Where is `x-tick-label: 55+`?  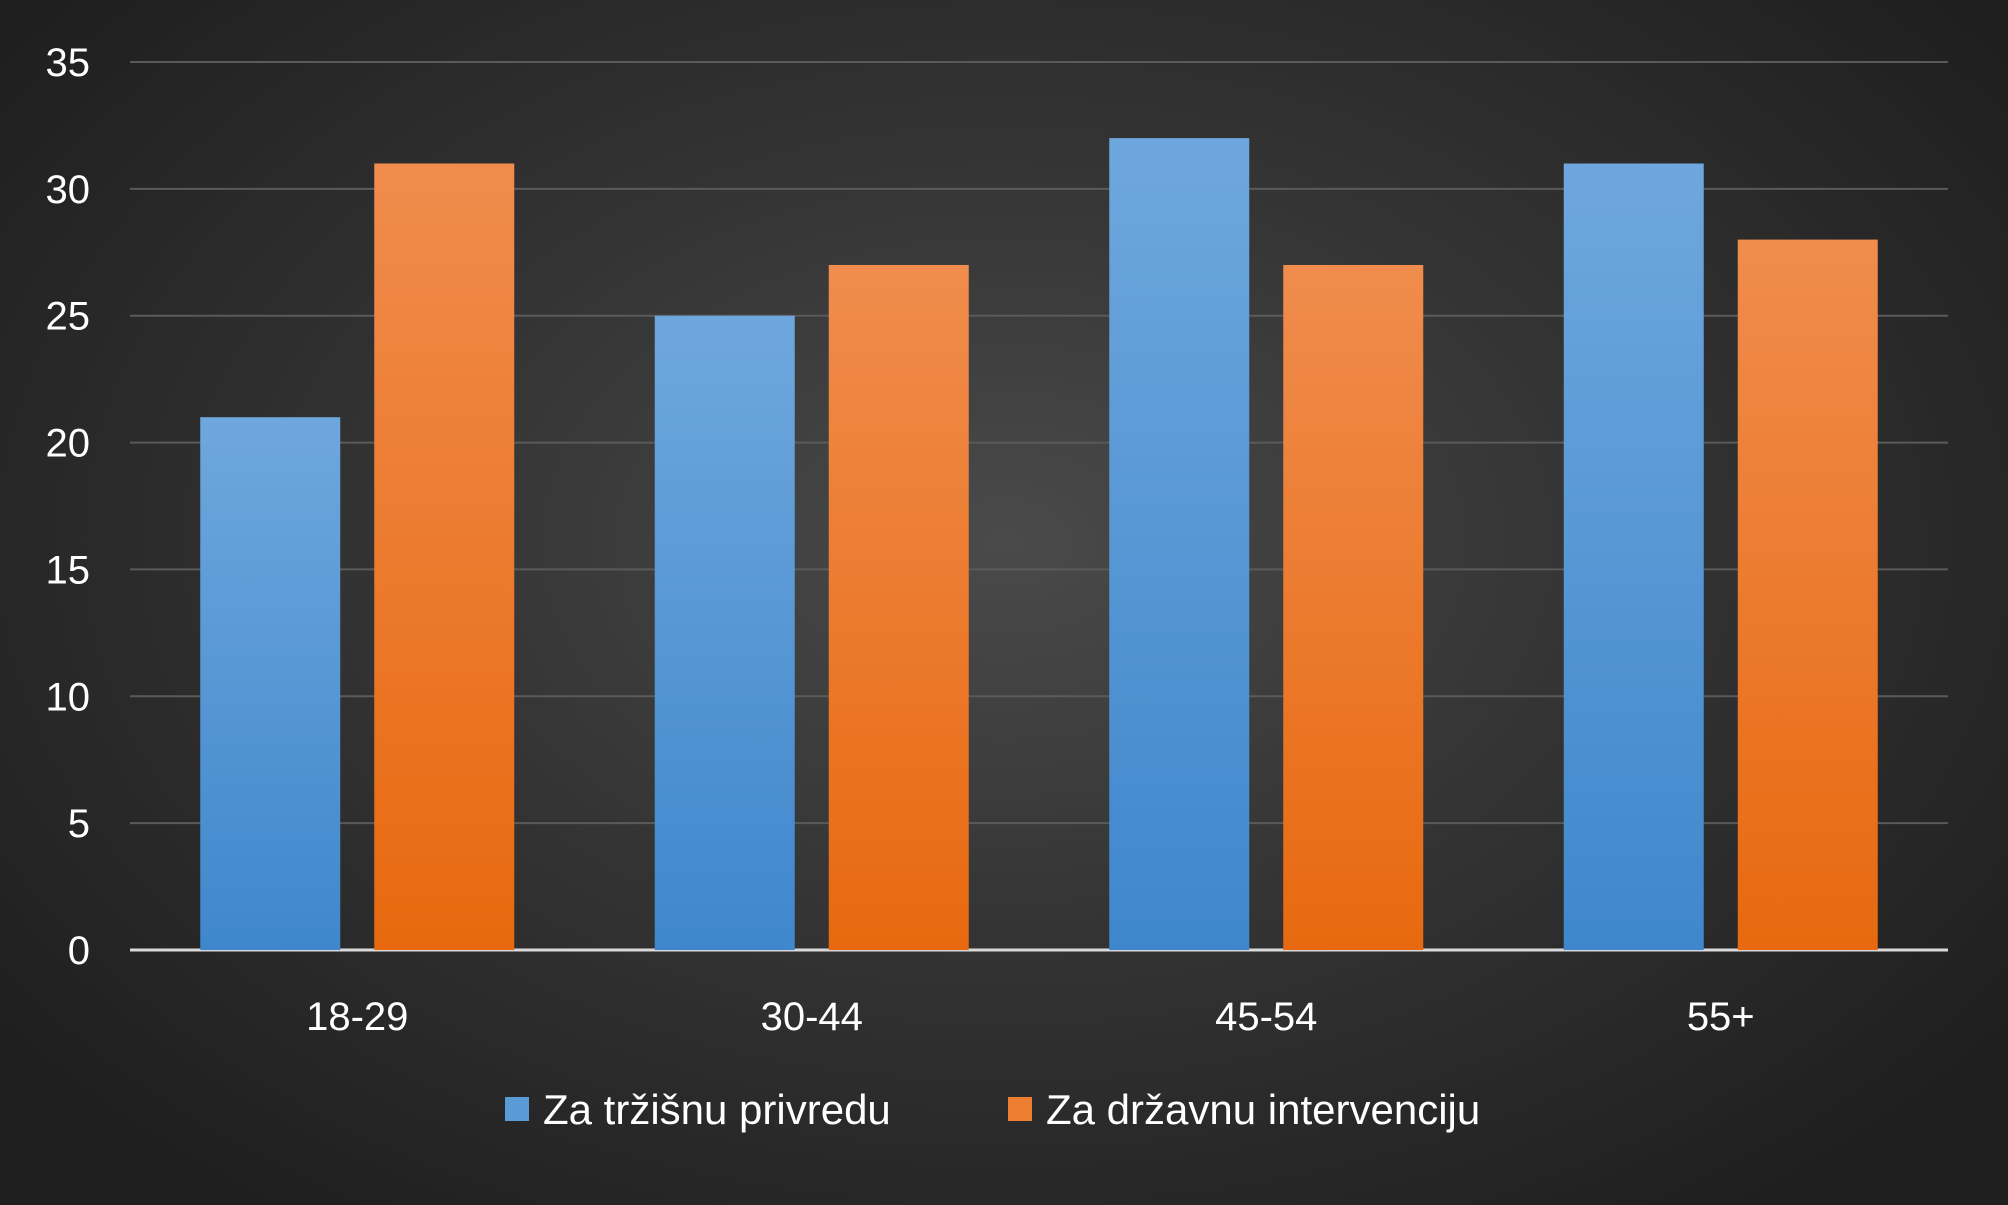 x-tick-label: 55+ is located at coordinates (1721, 1017).